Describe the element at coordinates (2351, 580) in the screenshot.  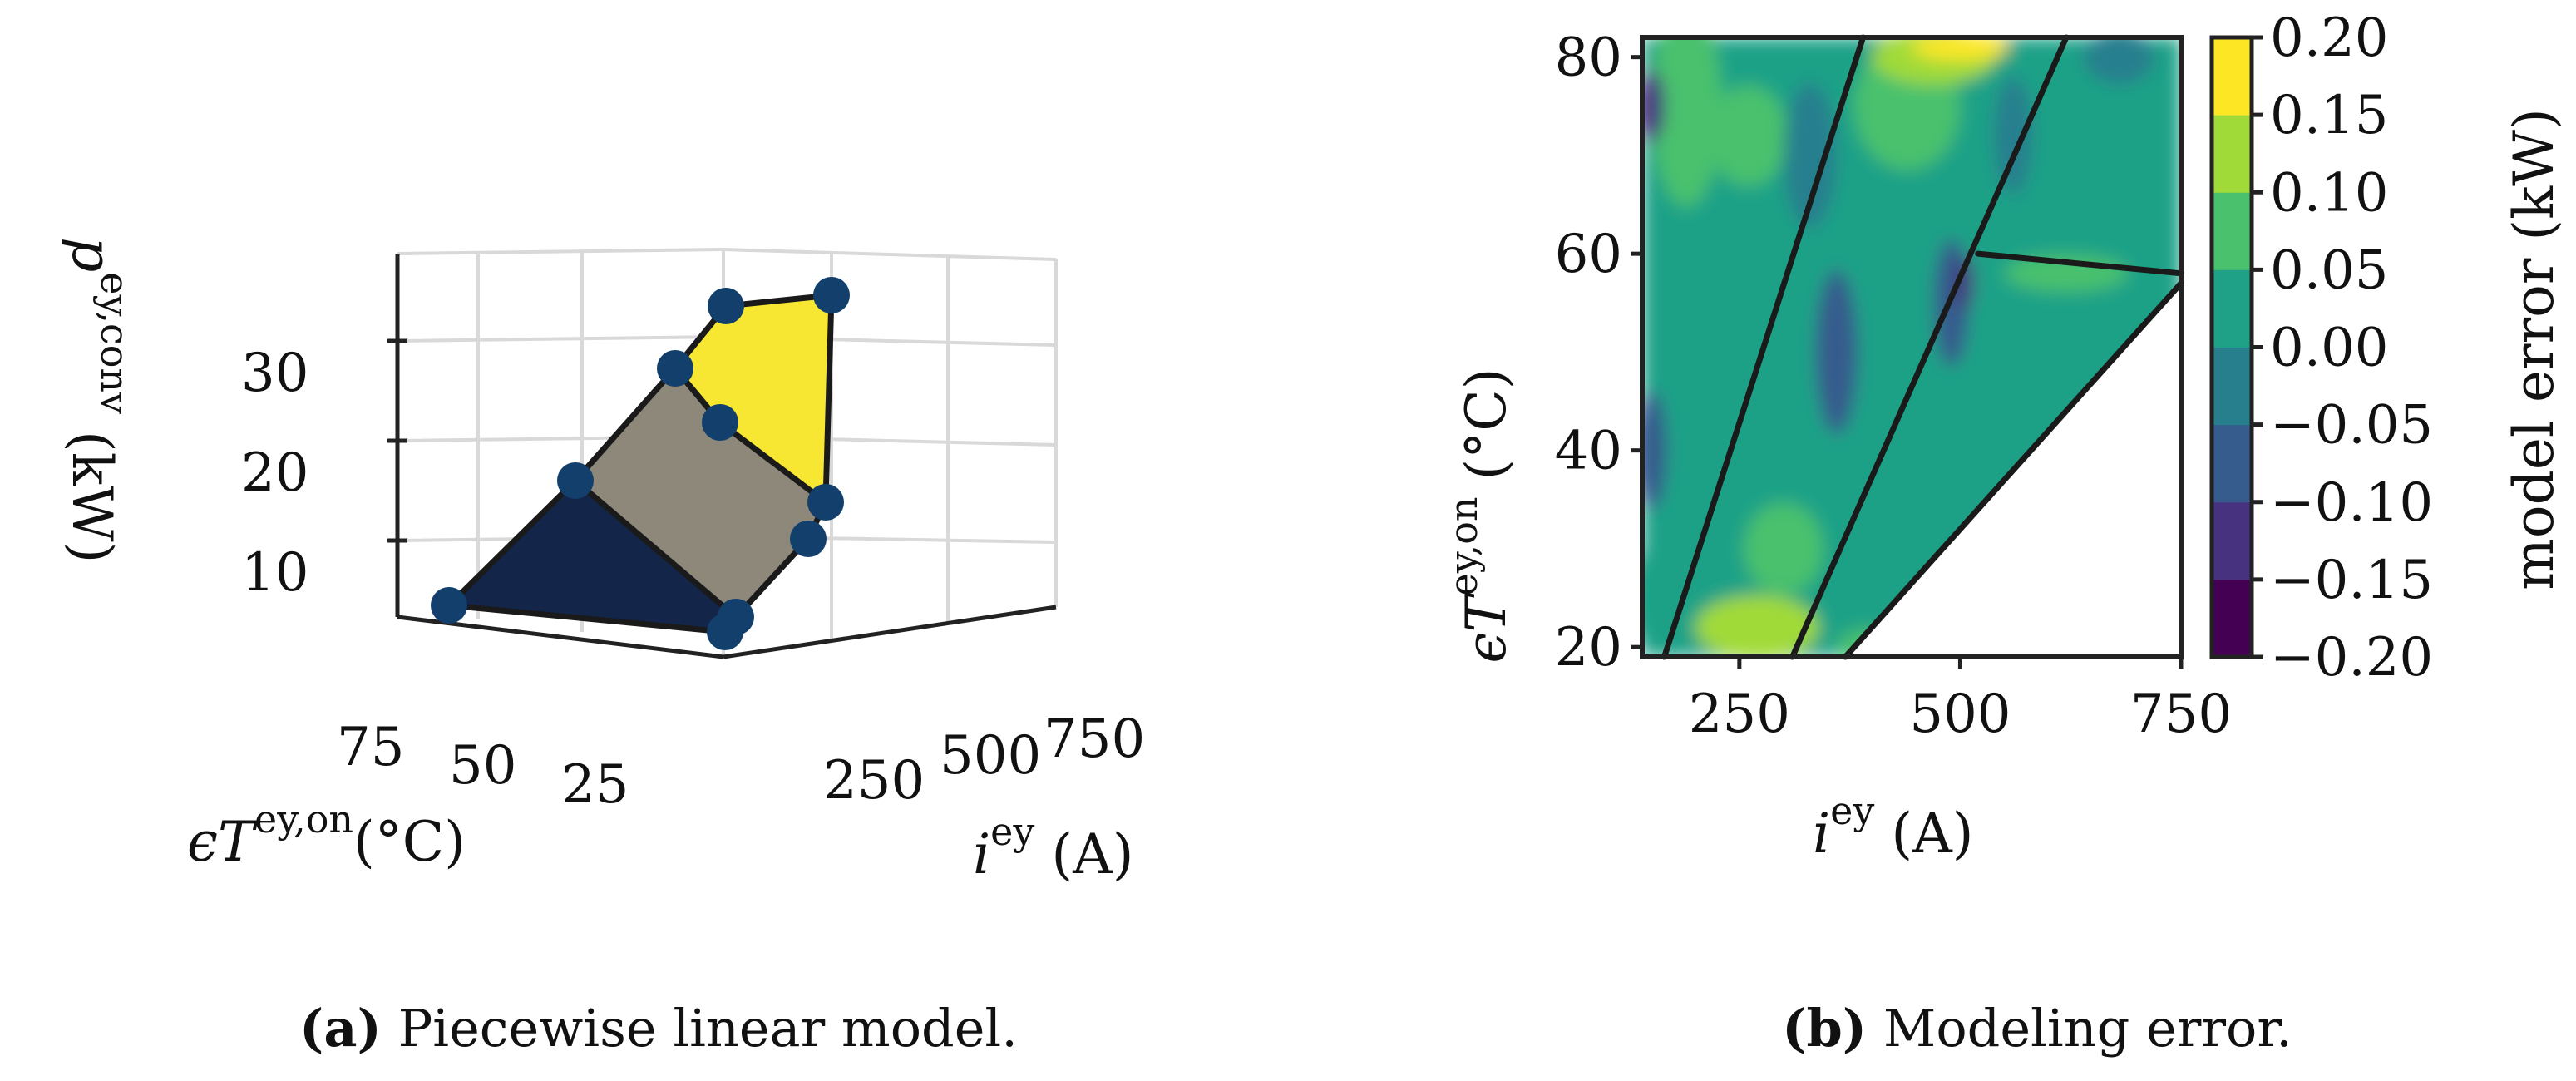
I see `colorbar-tick-label: −0.15` at that location.